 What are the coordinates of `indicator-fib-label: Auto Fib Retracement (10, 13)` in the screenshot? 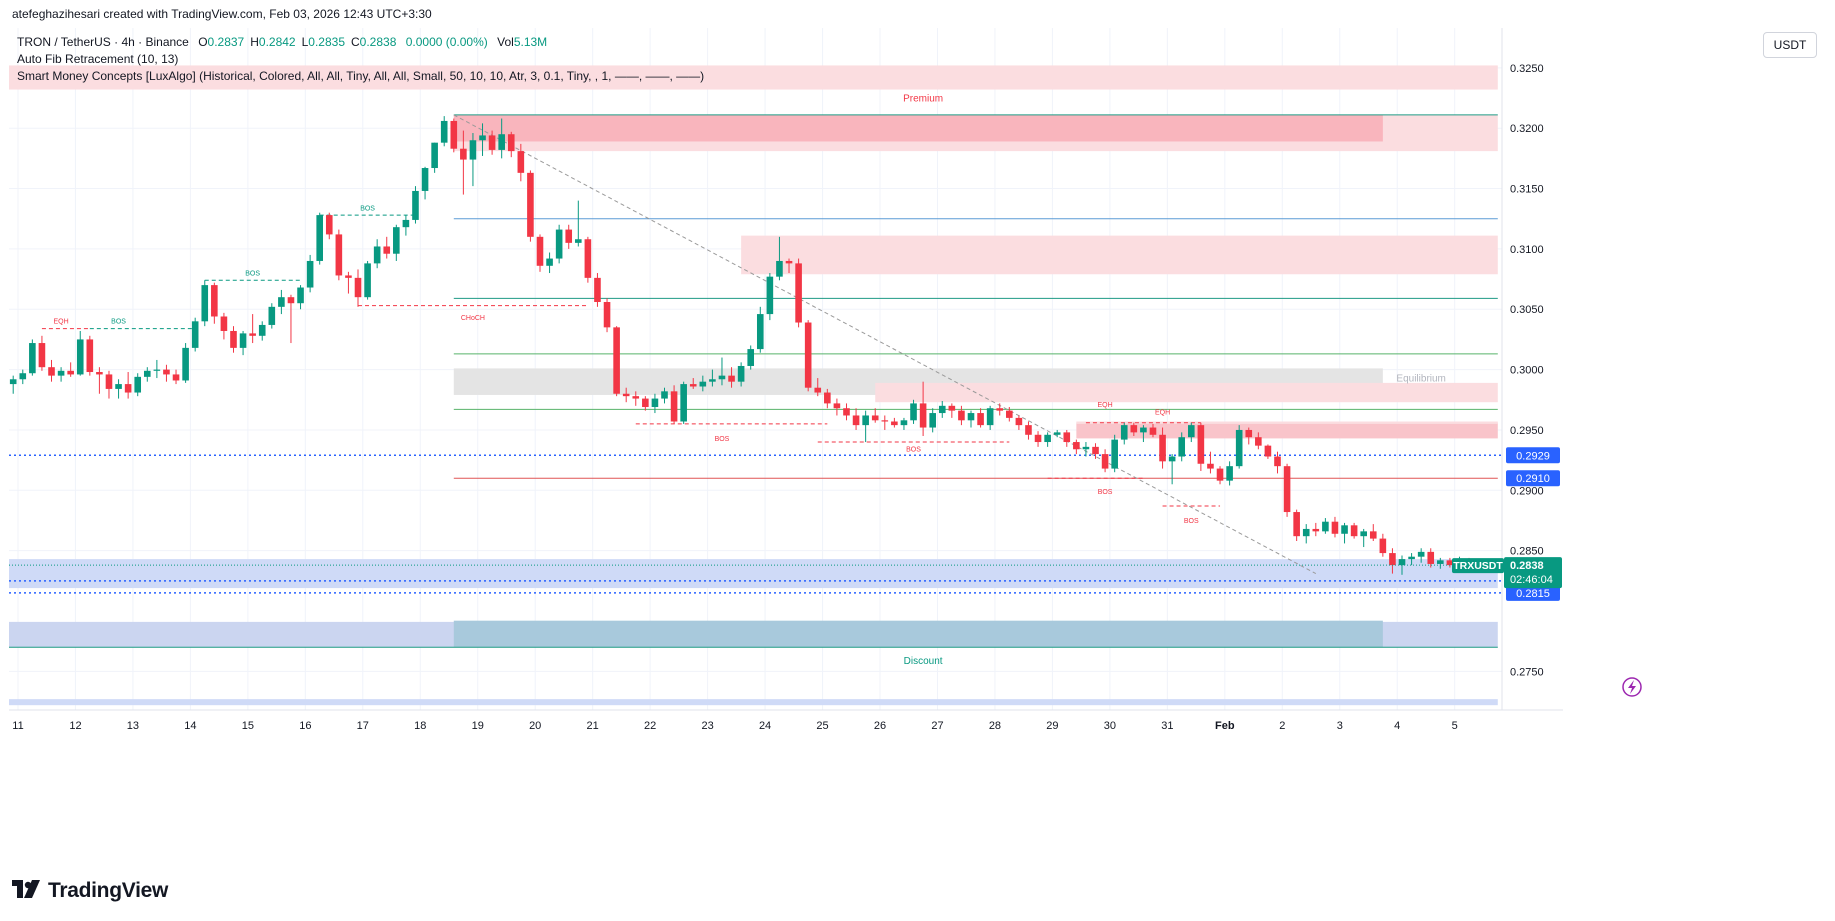 It's located at (98, 59).